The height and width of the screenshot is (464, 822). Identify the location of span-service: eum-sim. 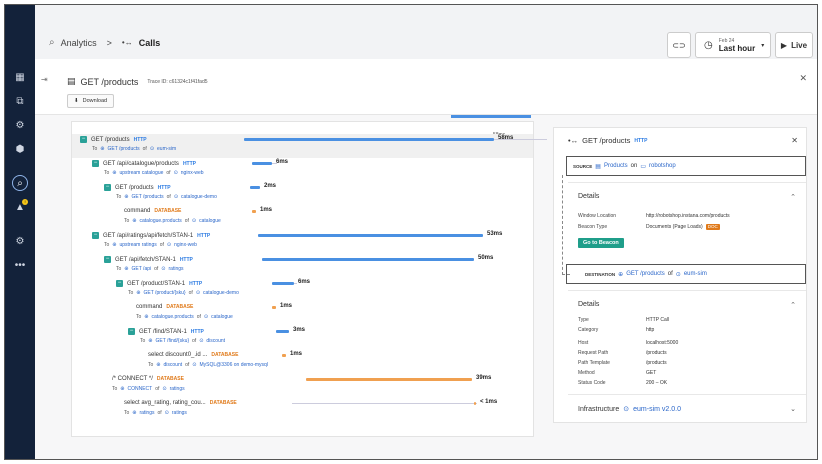
(167, 149).